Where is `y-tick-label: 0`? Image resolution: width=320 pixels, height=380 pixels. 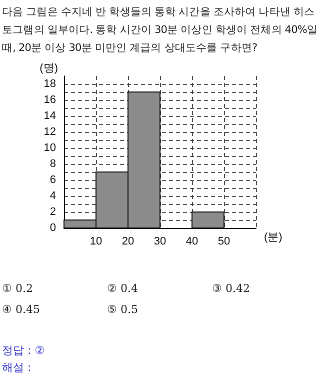
y-tick-label: 0 is located at coordinates (53, 228).